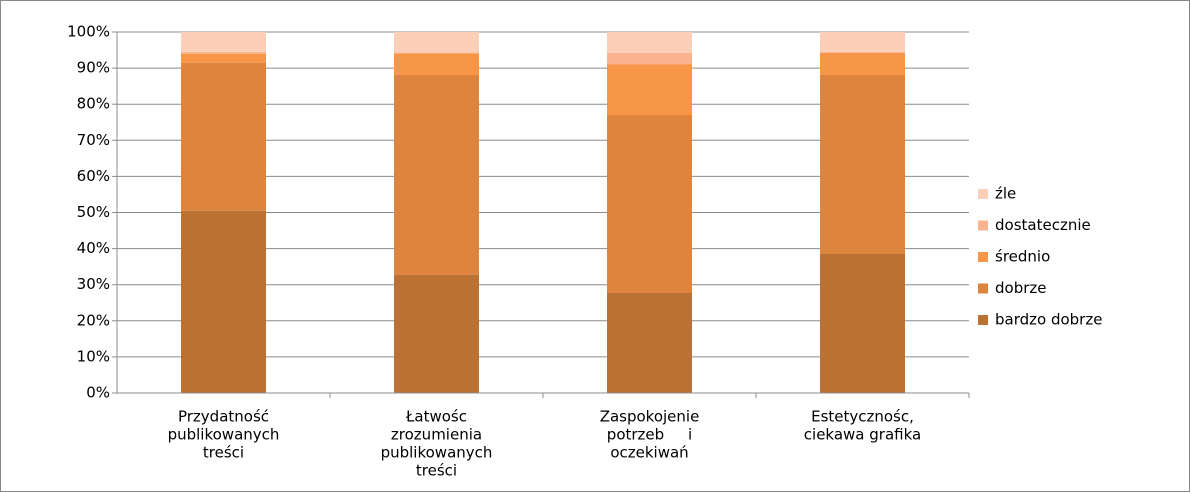 This screenshot has width=1191, height=493. I want to click on y-tick-label: 60%, so click(93, 176).